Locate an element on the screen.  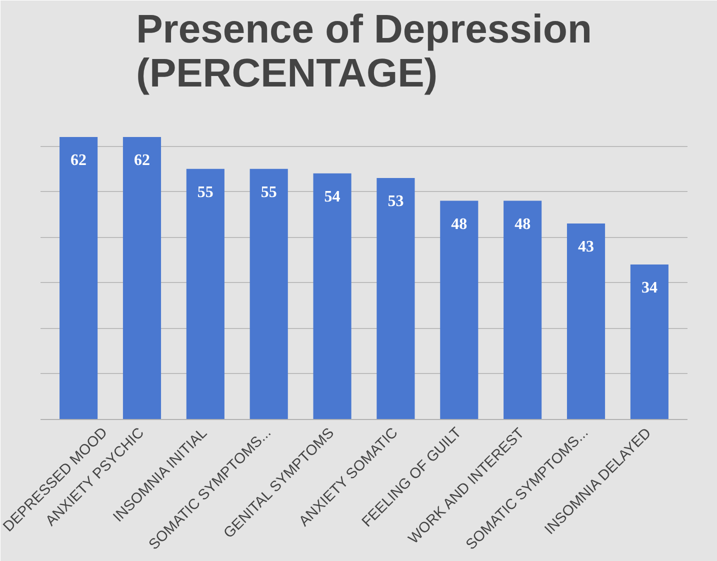
data-label: 43 is located at coordinates (586, 247).